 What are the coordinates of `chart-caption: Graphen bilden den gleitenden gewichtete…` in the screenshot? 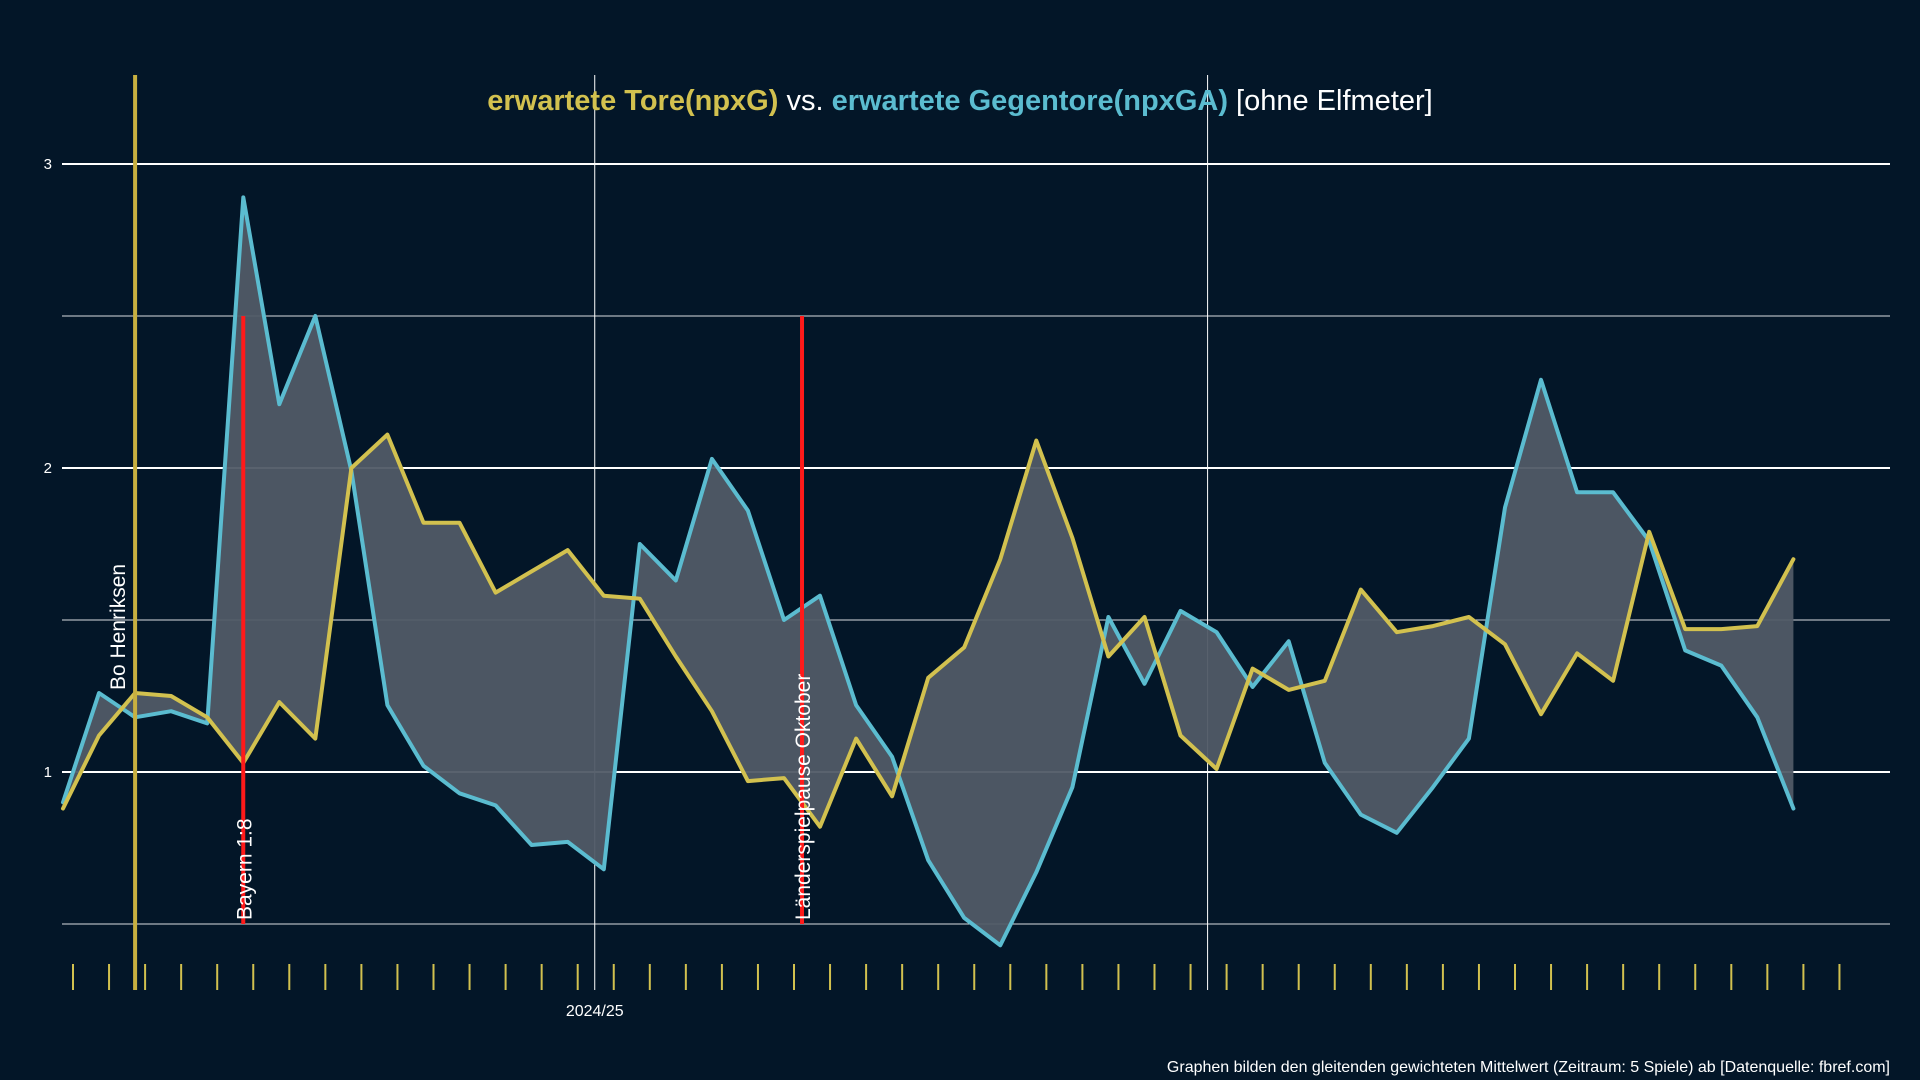 It's located at (1528, 1067).